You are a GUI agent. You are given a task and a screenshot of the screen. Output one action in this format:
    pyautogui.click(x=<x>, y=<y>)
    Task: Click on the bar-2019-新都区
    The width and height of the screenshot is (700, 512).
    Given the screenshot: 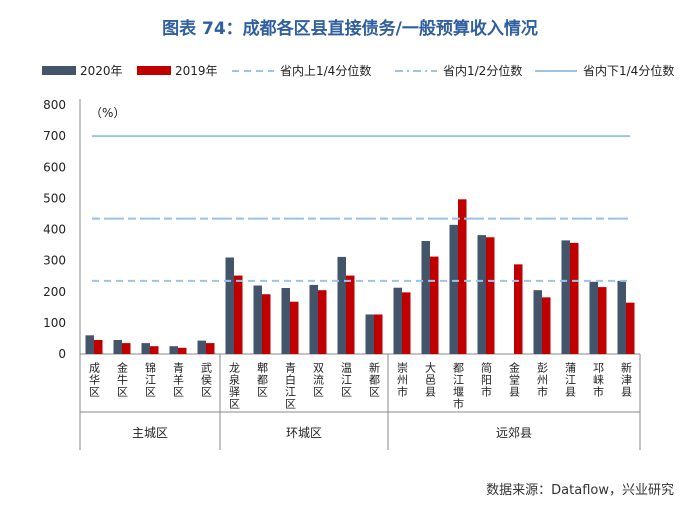 What is the action you would take?
    pyautogui.click(x=378, y=334)
    